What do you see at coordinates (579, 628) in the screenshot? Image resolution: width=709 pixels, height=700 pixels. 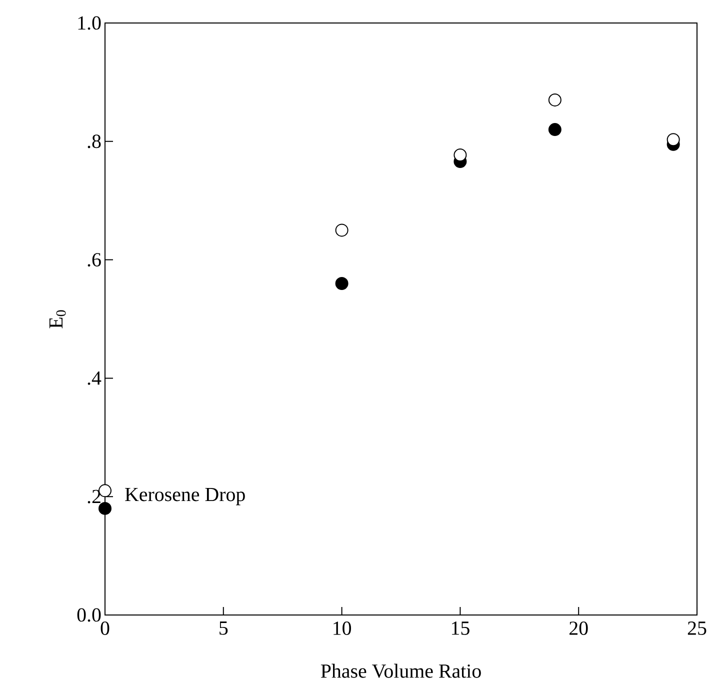 I see `x-tick-label: 20` at bounding box center [579, 628].